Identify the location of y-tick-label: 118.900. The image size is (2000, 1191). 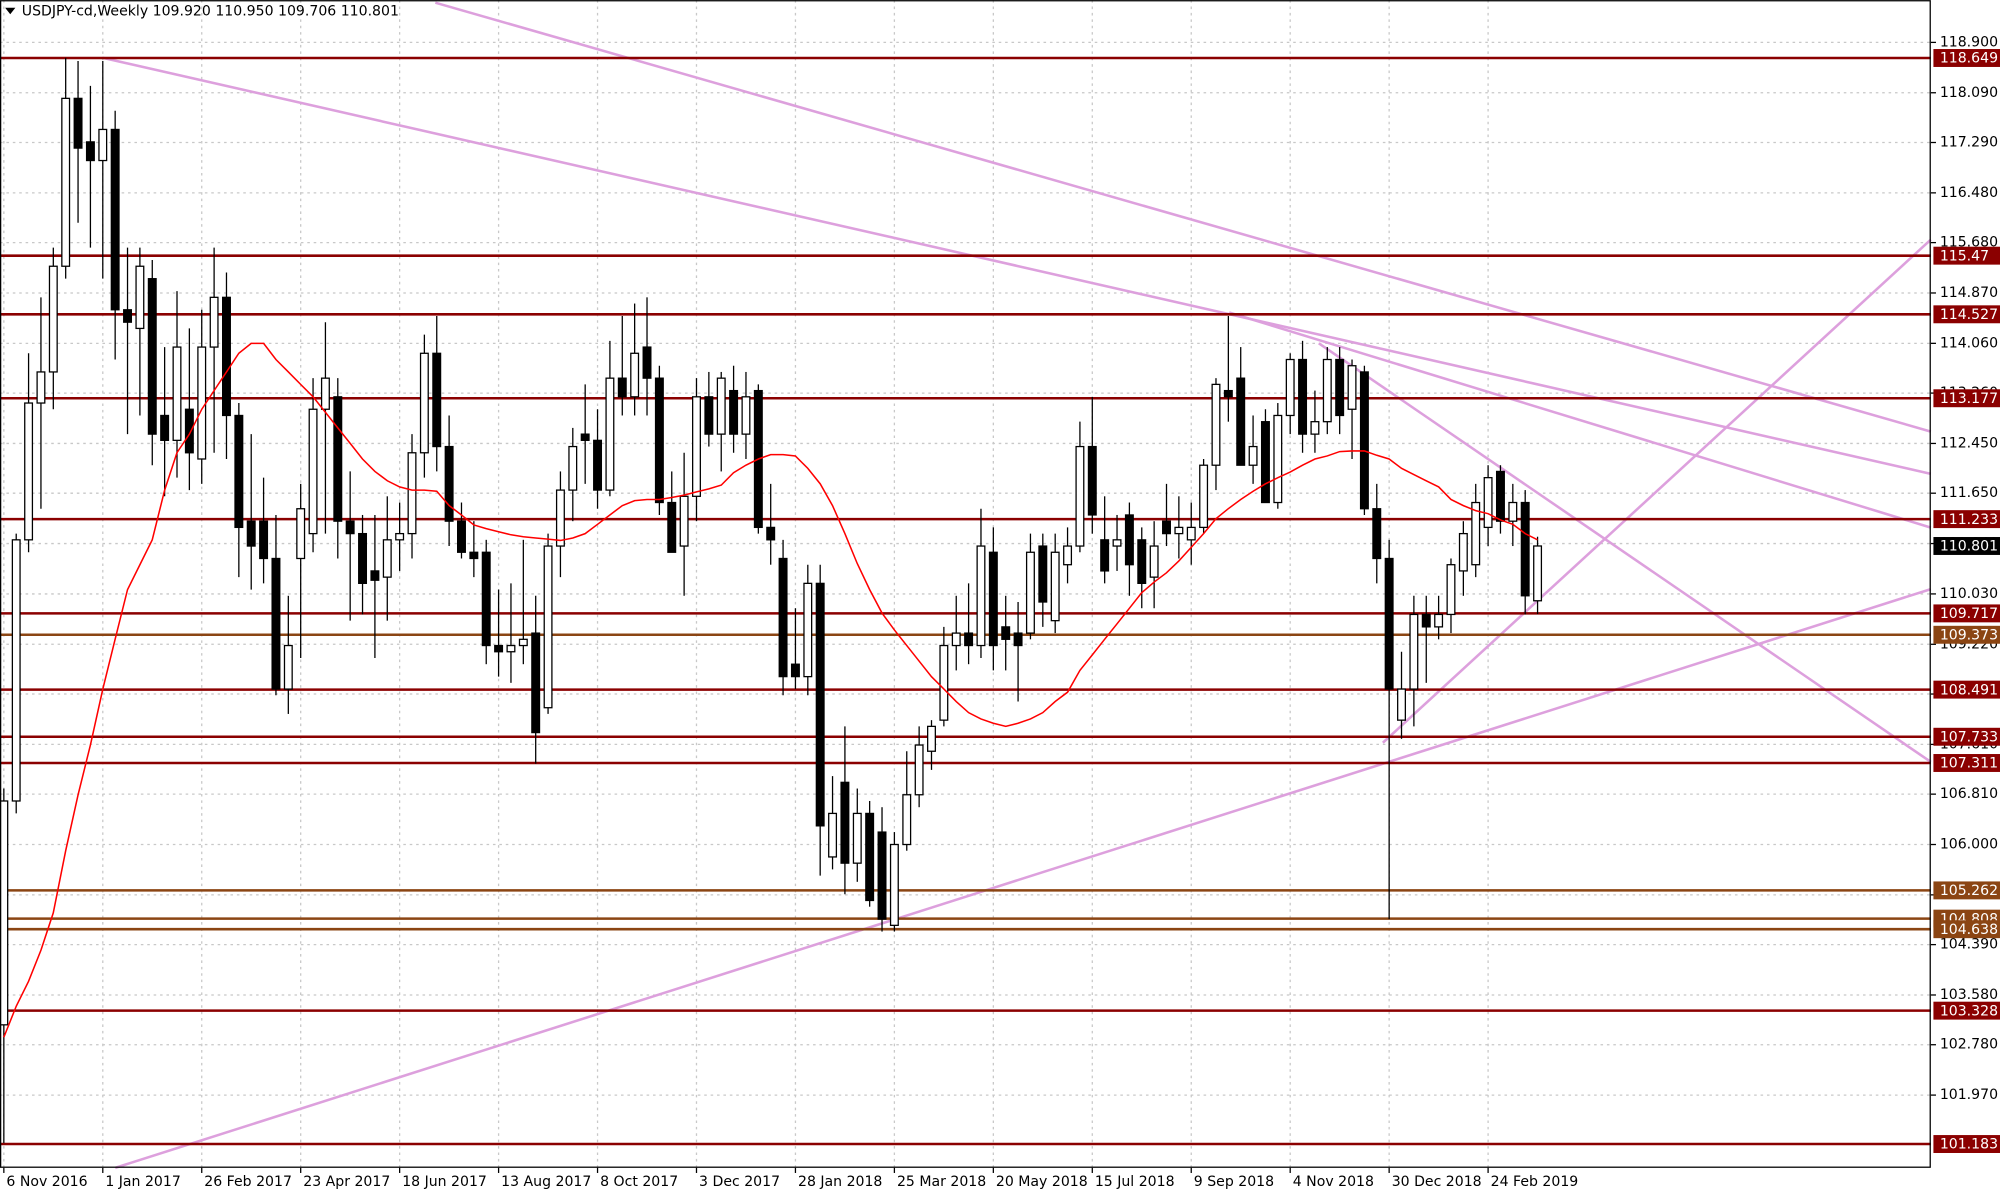
(1969, 42).